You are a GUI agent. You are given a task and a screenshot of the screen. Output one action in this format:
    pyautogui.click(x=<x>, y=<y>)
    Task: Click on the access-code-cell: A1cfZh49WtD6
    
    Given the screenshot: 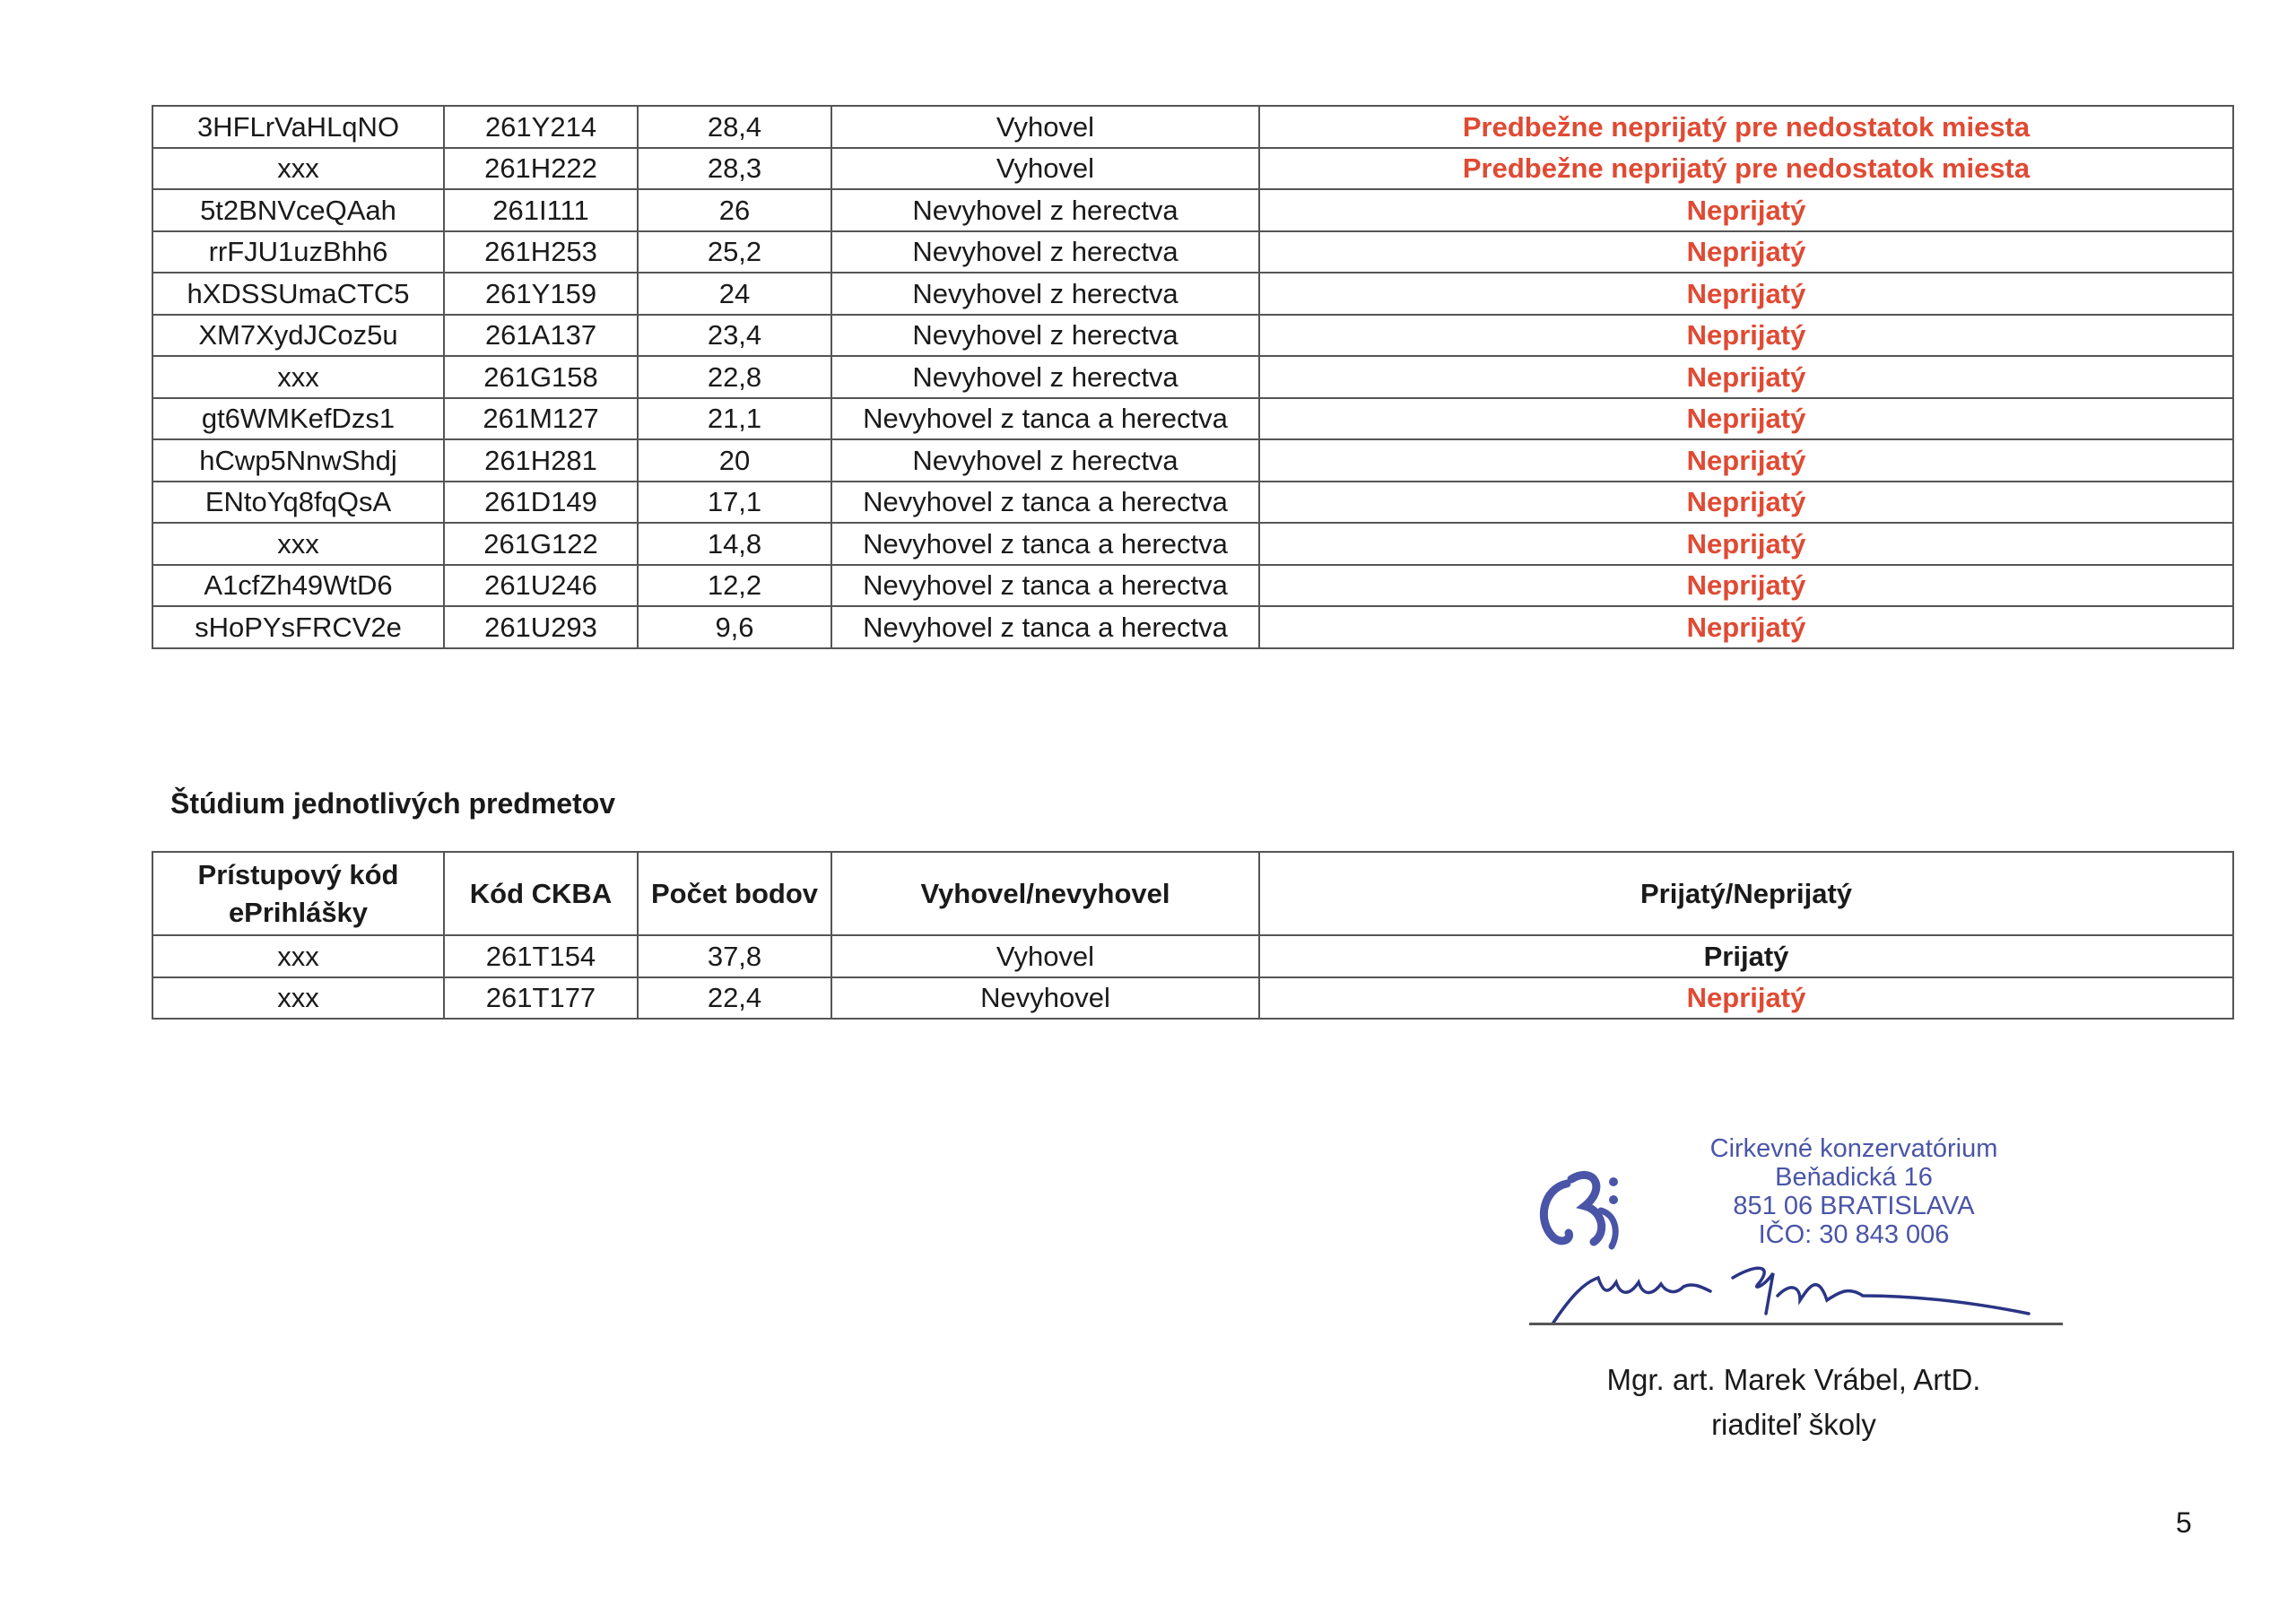 What is the action you would take?
    pyautogui.click(x=298, y=585)
    